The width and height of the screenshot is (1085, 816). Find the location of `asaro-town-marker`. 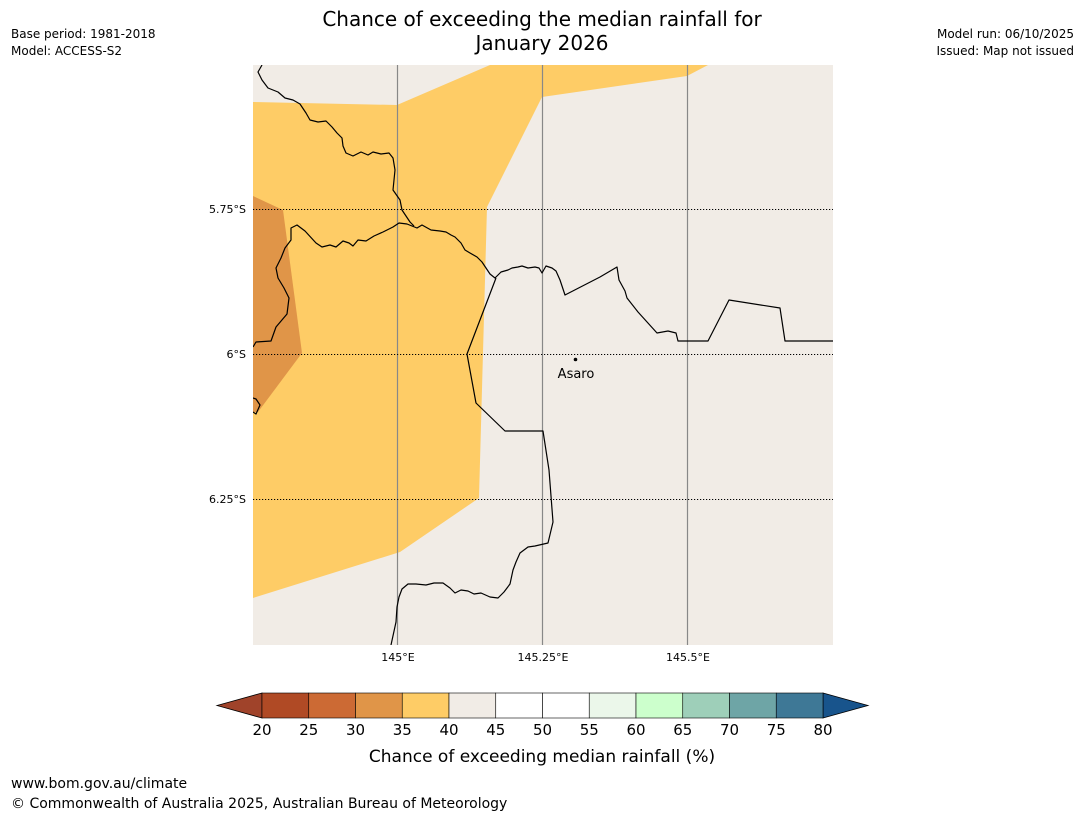

asaro-town-marker is located at coordinates (575, 359).